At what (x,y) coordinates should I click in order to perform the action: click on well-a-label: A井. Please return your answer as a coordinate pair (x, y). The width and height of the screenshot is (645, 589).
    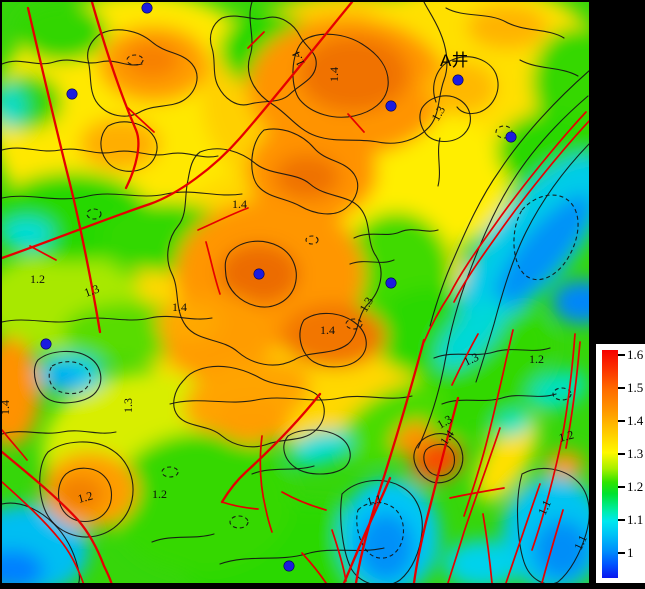
    Looking at the image, I should click on (454, 60).